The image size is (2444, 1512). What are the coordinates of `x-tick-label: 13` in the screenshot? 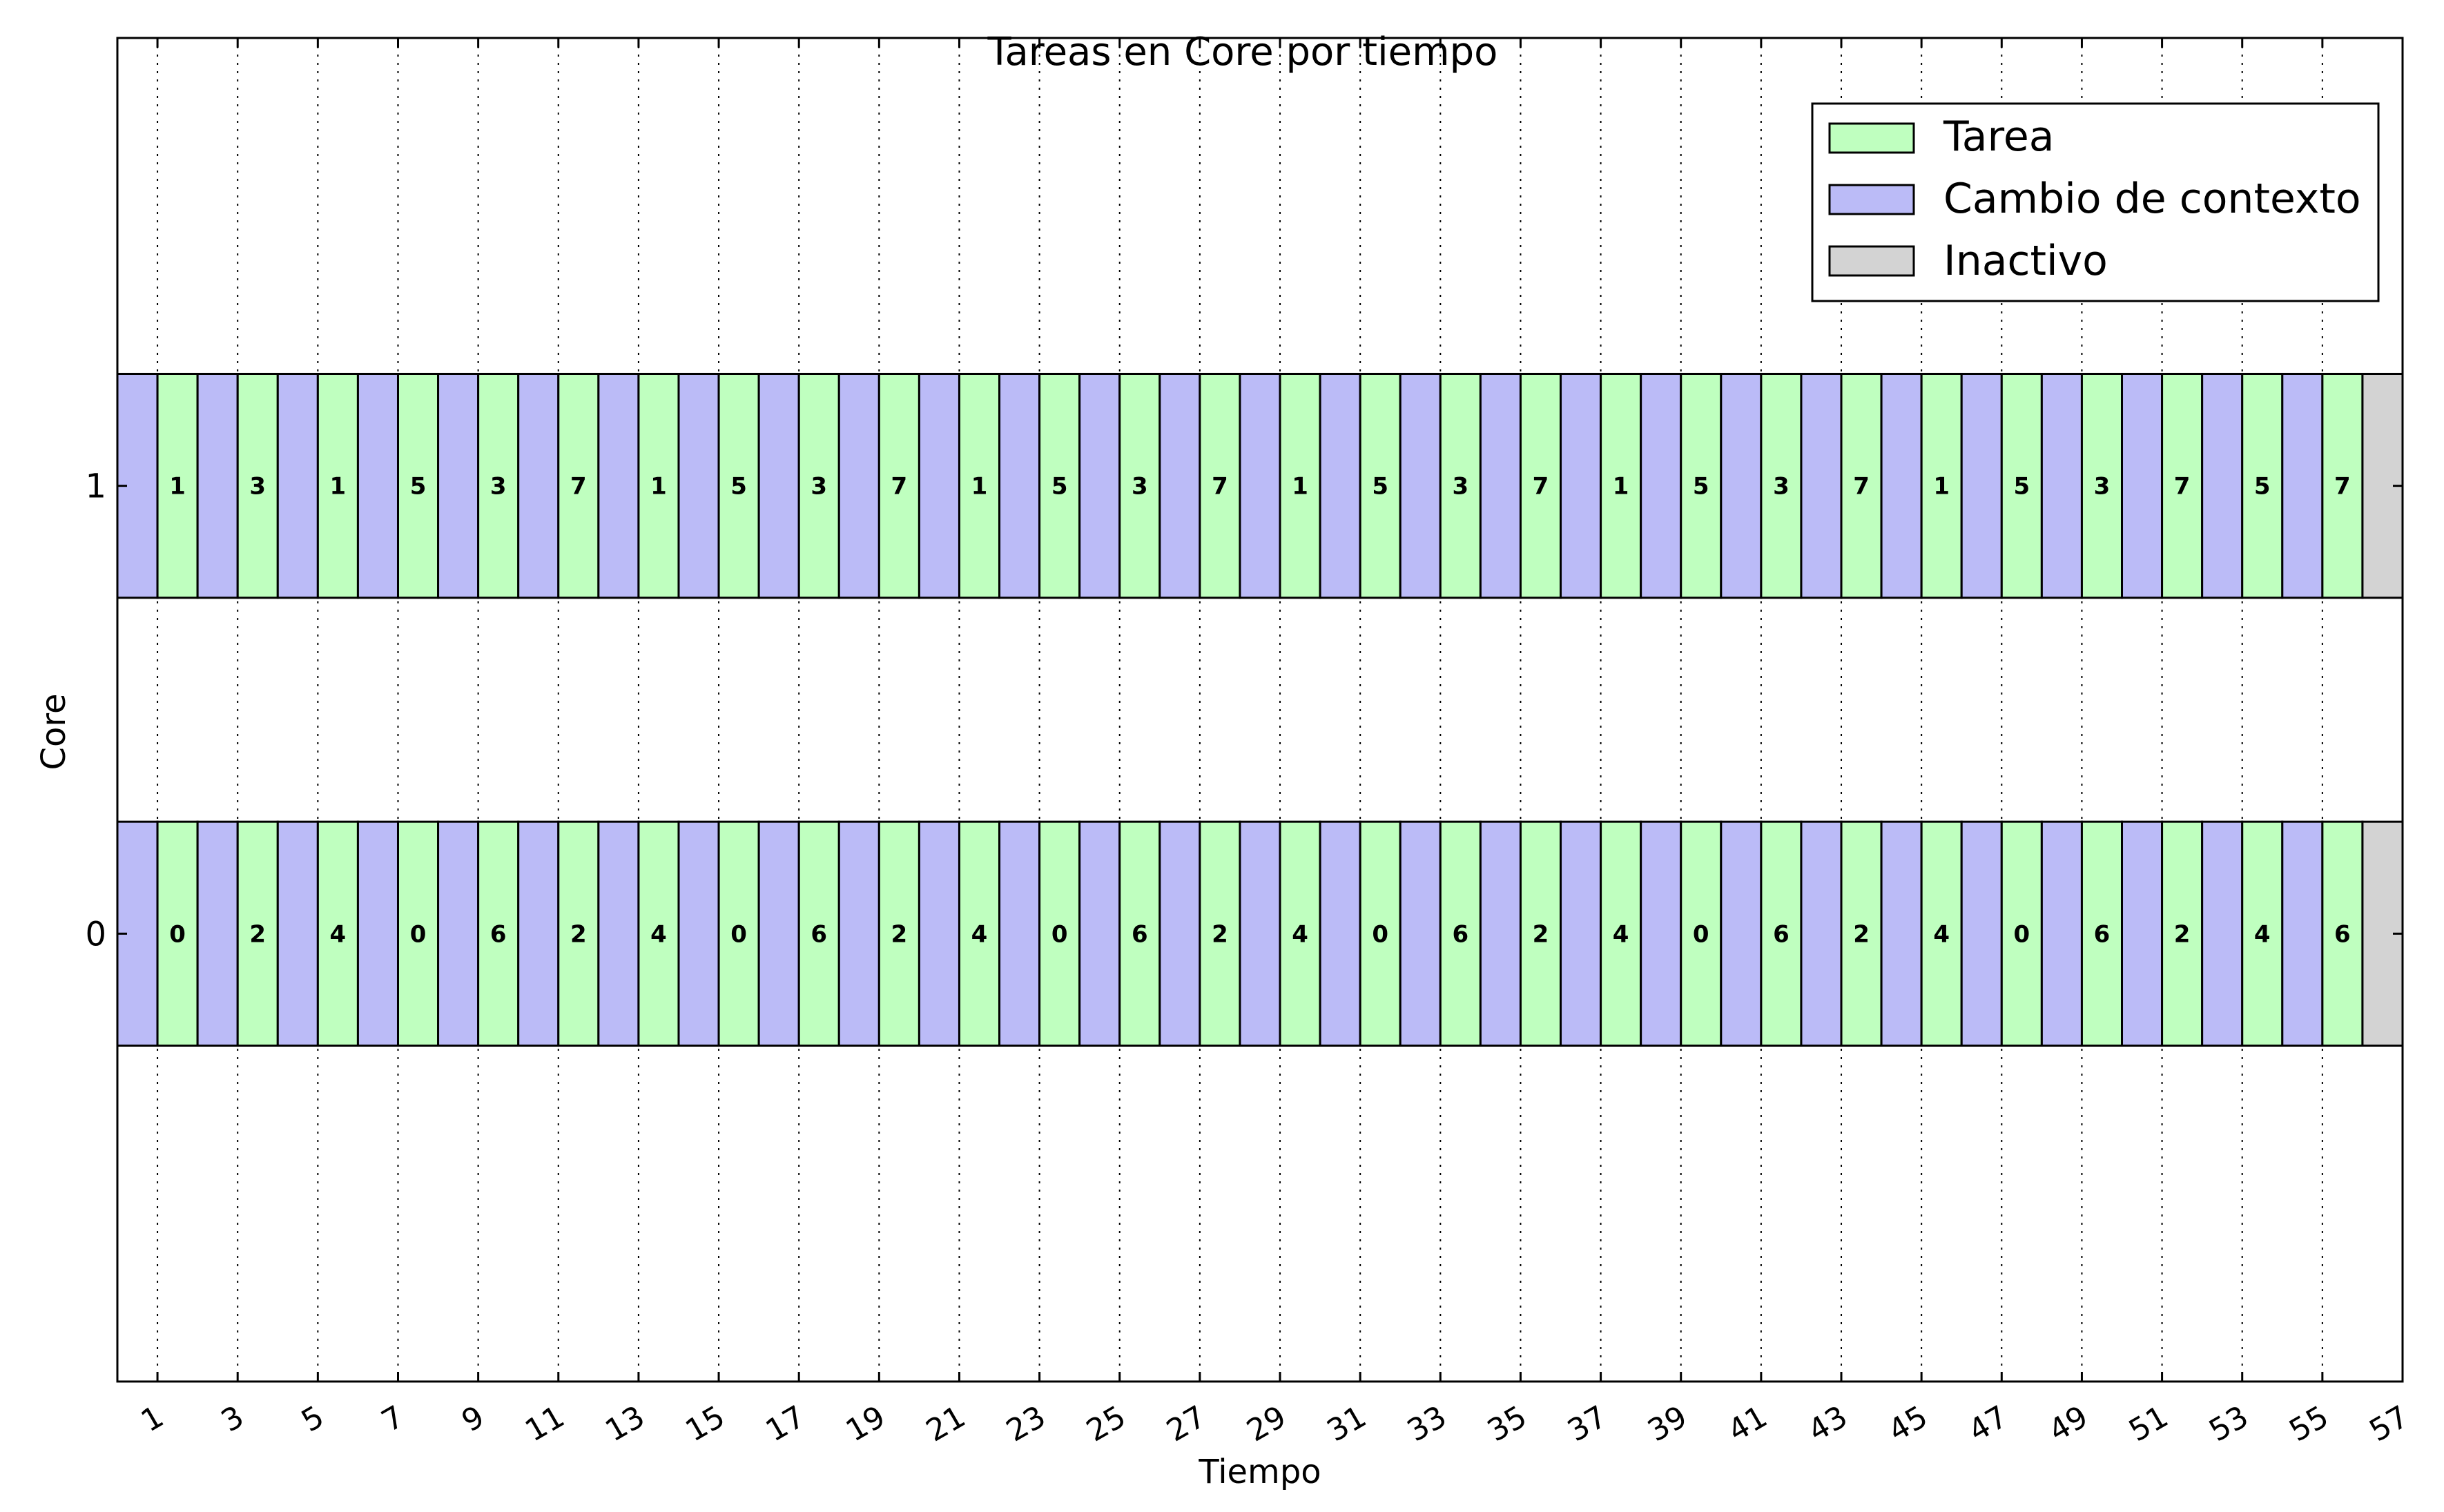 It's located at (624, 1423).